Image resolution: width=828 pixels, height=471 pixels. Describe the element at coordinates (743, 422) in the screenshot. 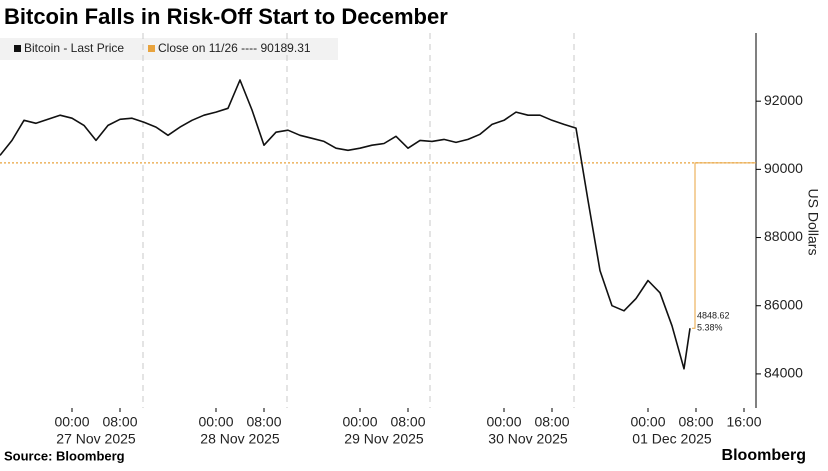

I see `x-tick-label: 16:00` at that location.